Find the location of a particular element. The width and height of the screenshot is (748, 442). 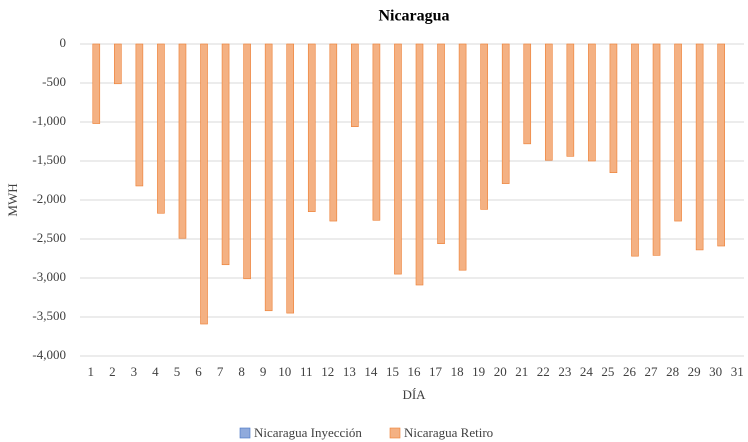

x-tick-label: 16 is located at coordinates (415, 371).